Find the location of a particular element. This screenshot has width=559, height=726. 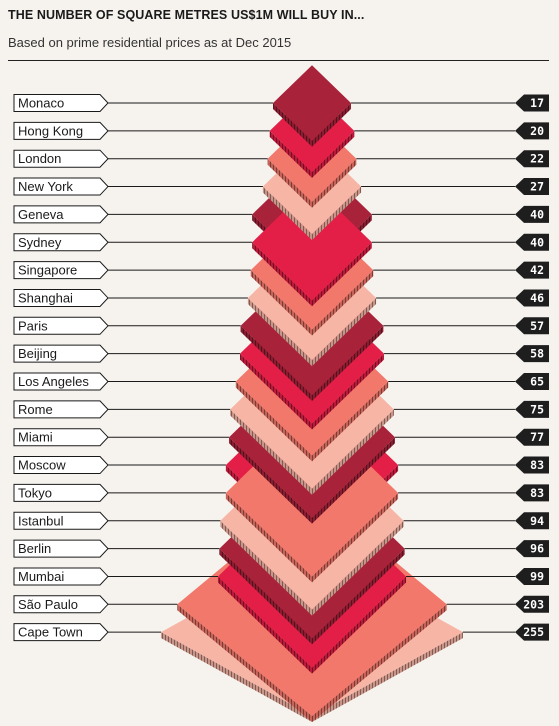

mumbai-value: 99 is located at coordinates (537, 576).